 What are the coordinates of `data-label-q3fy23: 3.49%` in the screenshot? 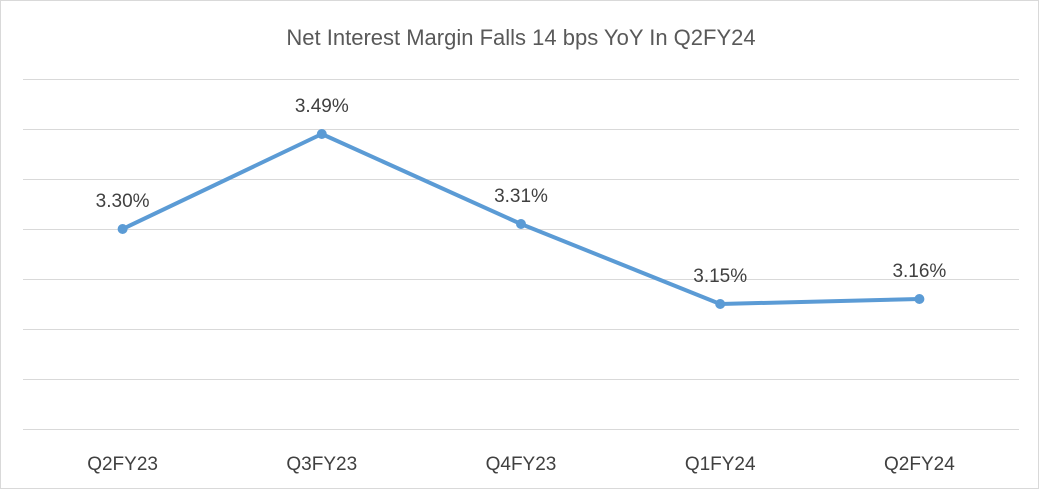 It's located at (322, 106).